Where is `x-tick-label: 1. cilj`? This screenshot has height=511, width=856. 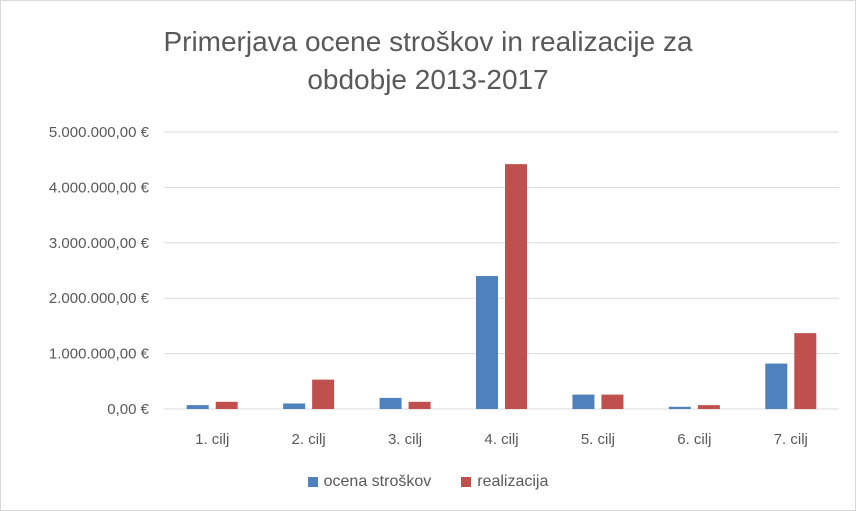 x-tick-label: 1. cilj is located at coordinates (212, 439).